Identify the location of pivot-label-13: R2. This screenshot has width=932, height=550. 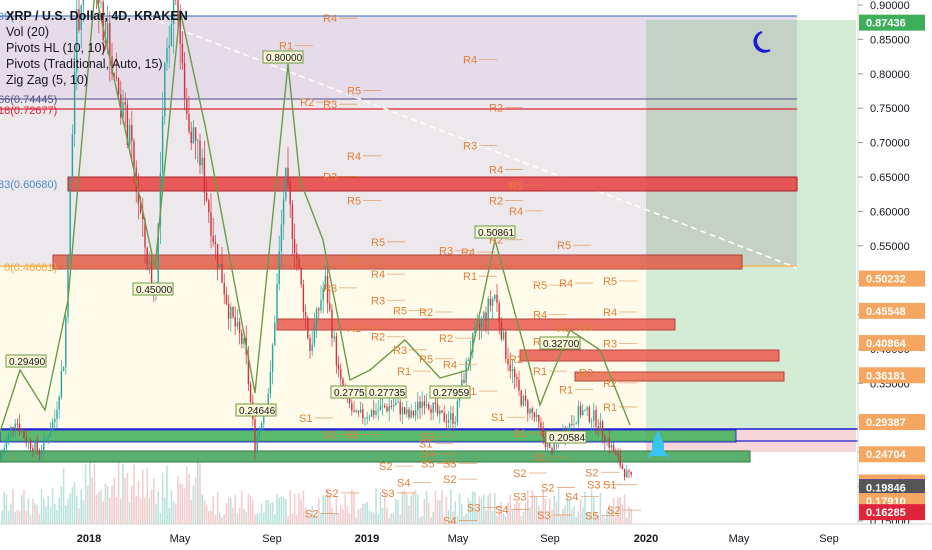
(496, 202).